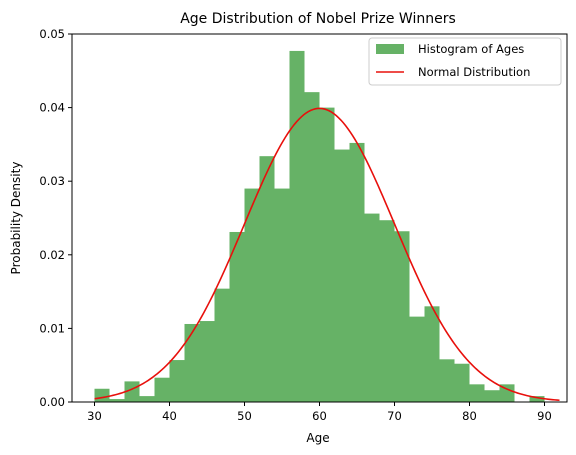 This screenshot has height=455, width=576. Describe the element at coordinates (52, 108) in the screenshot. I see `y-tick-label: 0.04` at that location.